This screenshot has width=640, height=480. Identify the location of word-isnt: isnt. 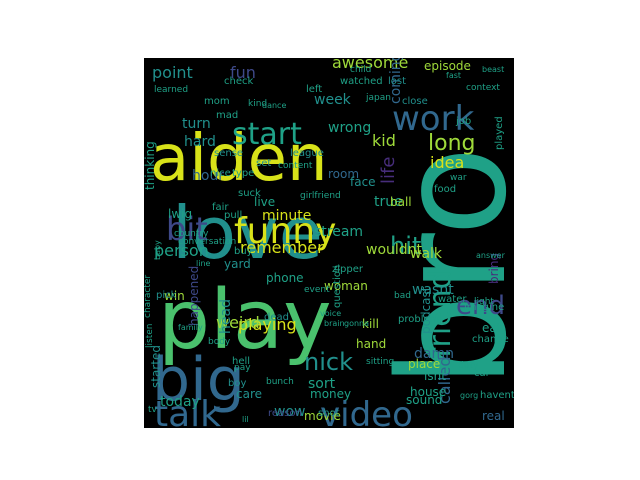
(435, 376).